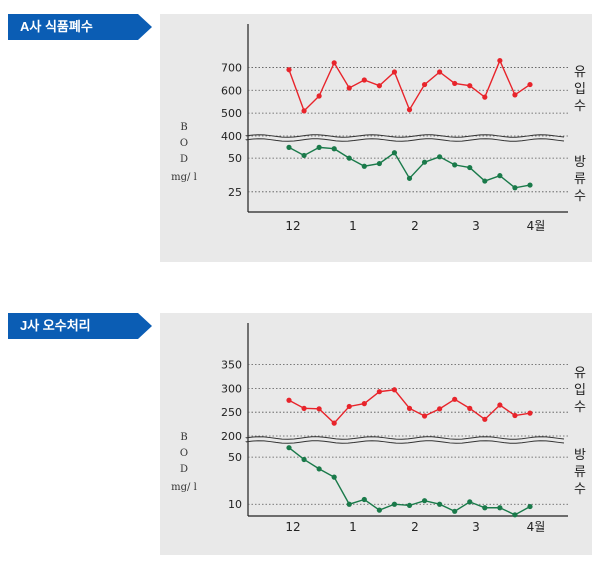  Describe the element at coordinates (231, 67) in the screenshot. I see `y-tick-label: 700` at that location.